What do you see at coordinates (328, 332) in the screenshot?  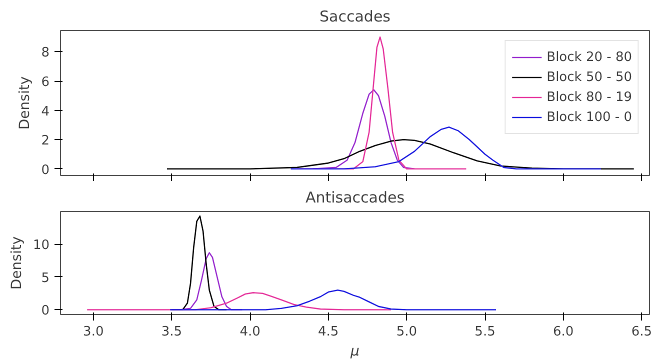 I see `x-tick-label: 4.5` at bounding box center [328, 332].